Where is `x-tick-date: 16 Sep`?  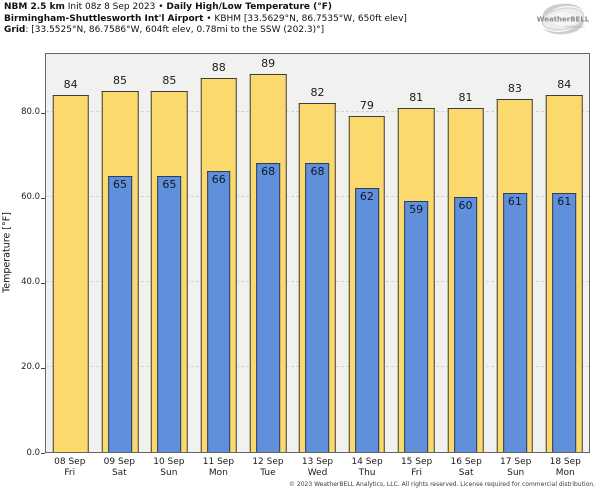
x-tick-date: 16 Sep is located at coordinates (466, 462).